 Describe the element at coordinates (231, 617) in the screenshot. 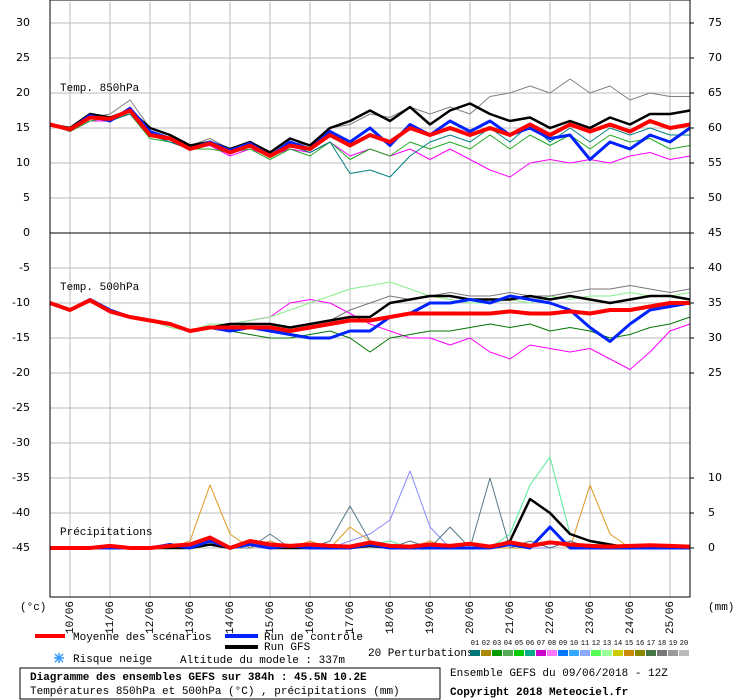

I see `x-tick-label: 14/06` at that location.